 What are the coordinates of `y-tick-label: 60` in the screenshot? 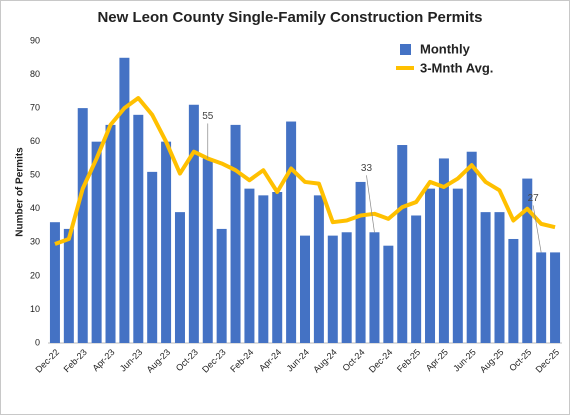 It's located at (35, 141).